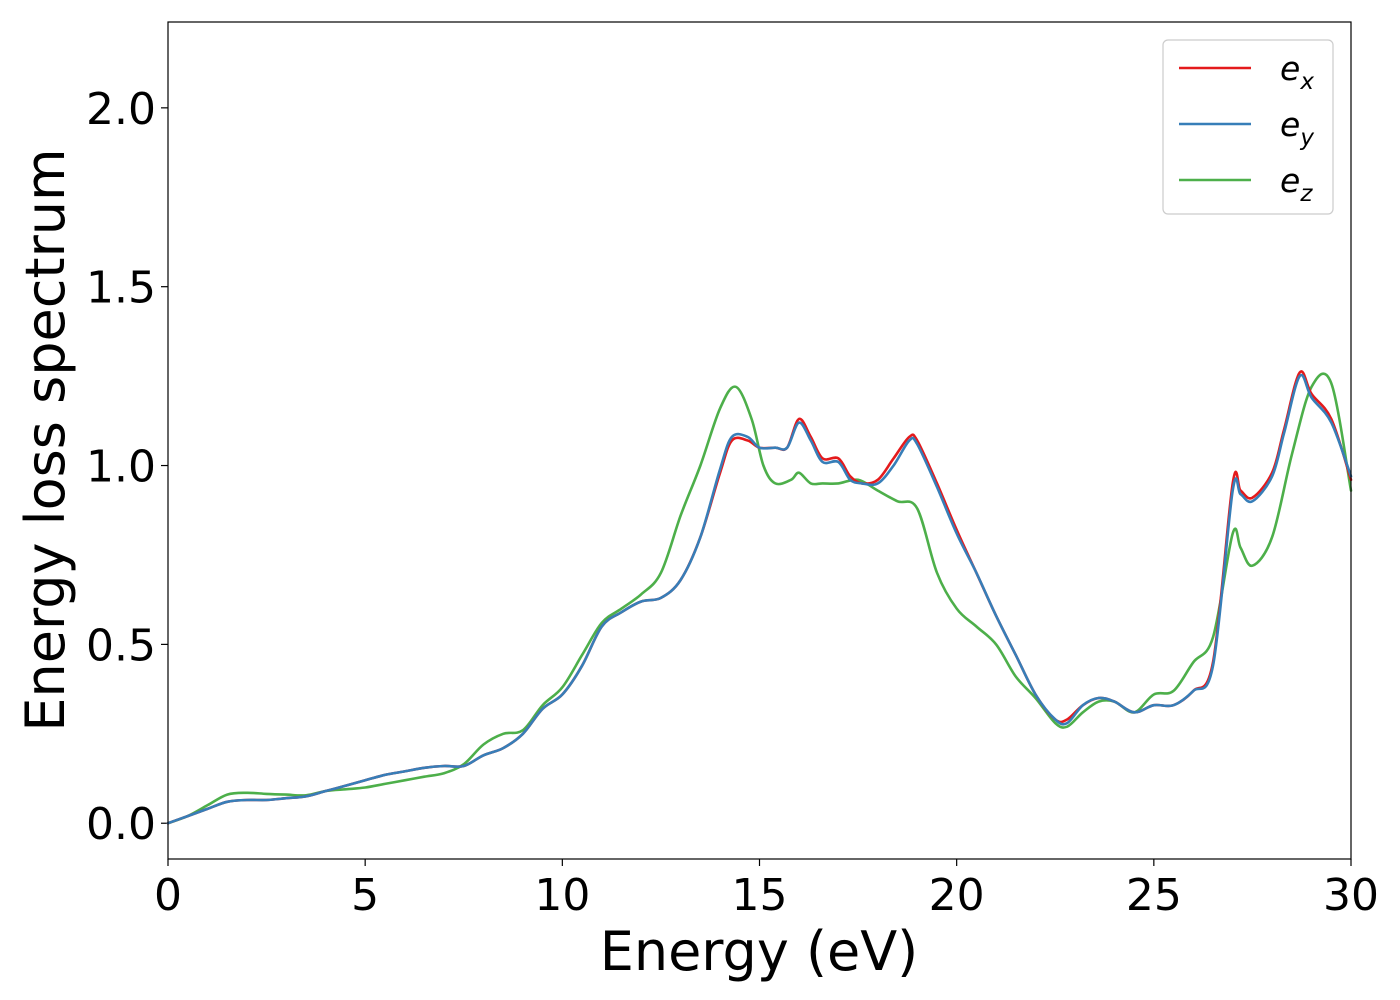 This screenshot has height=1000, width=1400. I want to click on y-axis-label: Energy loss spectrum, so click(45, 439).